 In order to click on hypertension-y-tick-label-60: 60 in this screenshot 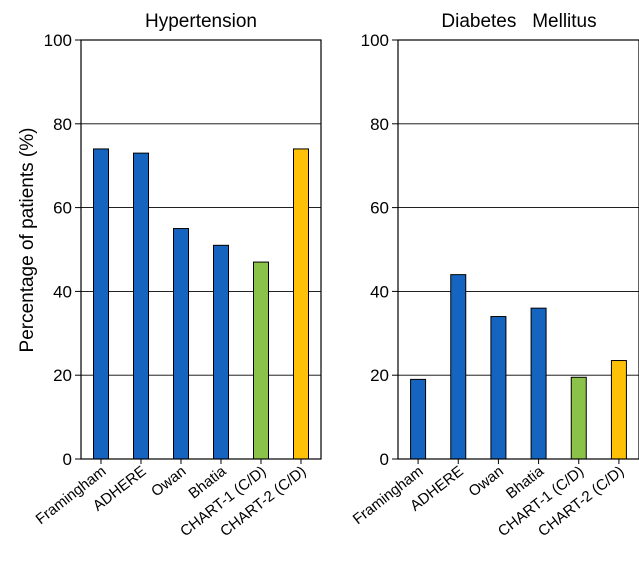, I will do `click(62, 208)`.